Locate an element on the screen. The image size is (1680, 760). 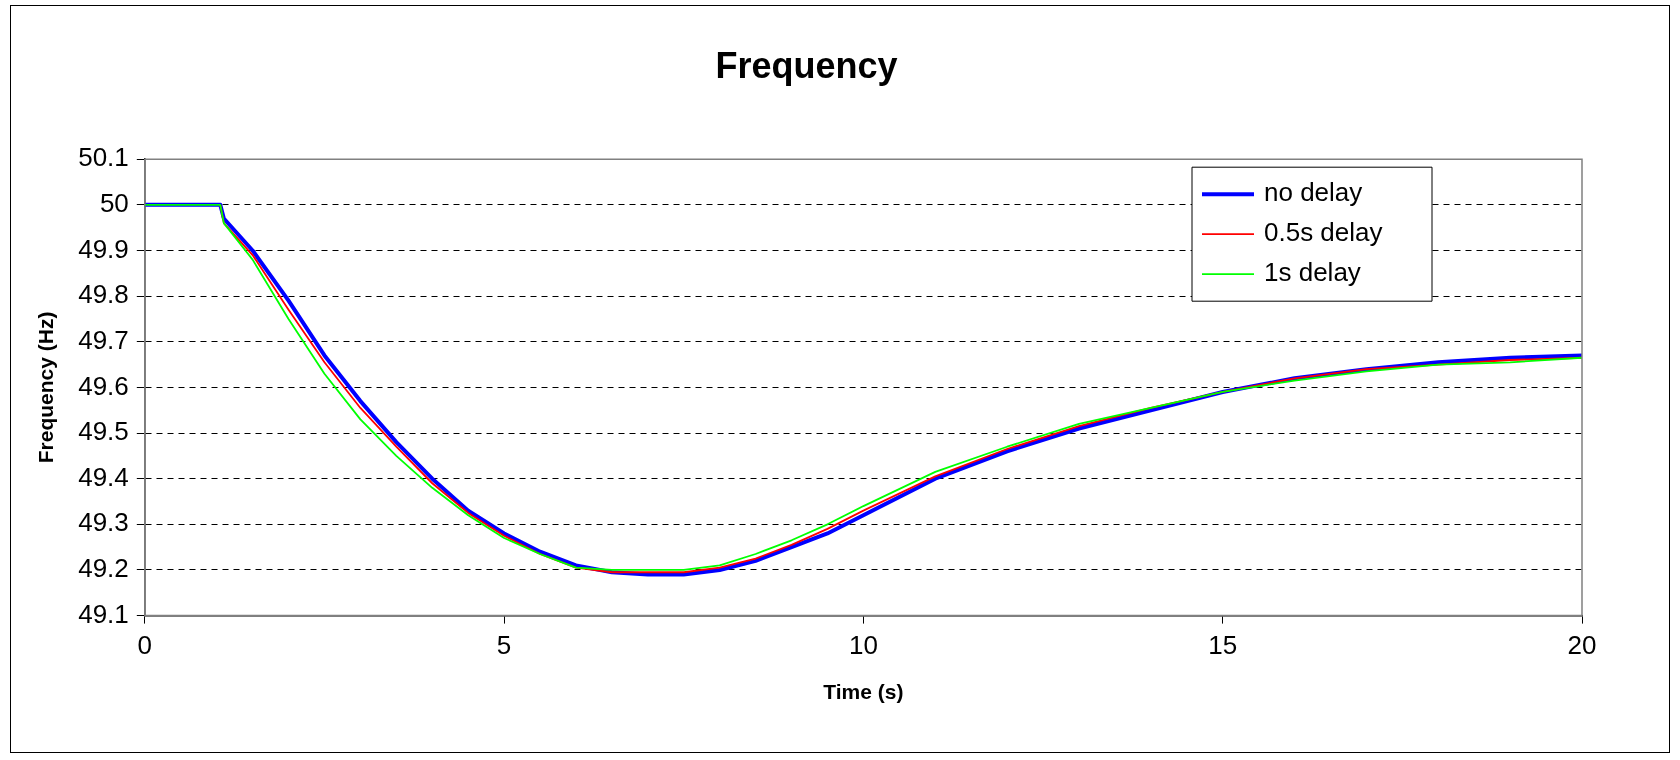
legend-label: 0.5s delay is located at coordinates (1323, 232).